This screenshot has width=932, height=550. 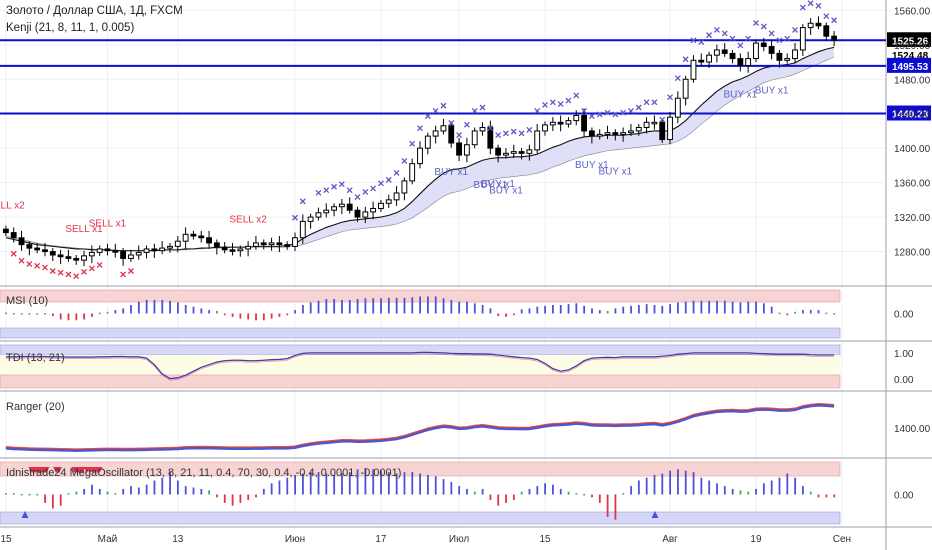 What do you see at coordinates (842, 539) in the screenshot?
I see `time-tick-label: Сен` at bounding box center [842, 539].